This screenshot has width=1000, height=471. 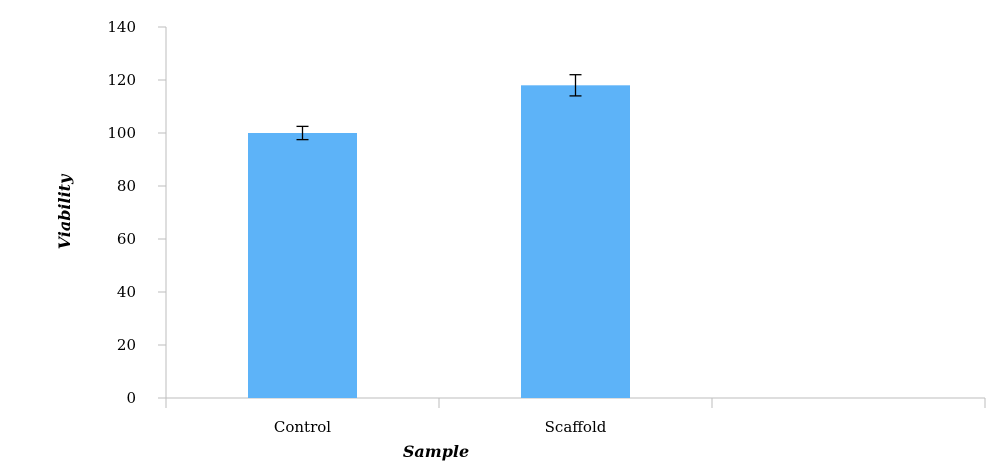 I want to click on y-tick-label: 80, so click(x=126, y=186).